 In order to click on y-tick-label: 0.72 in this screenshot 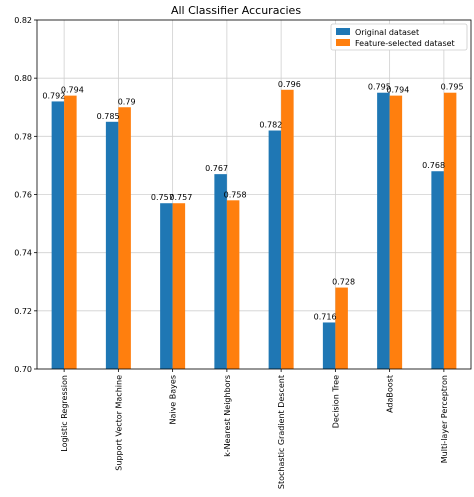, I will do `click(23, 311)`.